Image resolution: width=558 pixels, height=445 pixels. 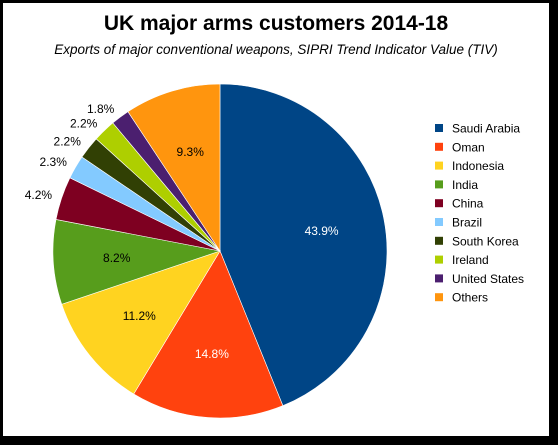 What do you see at coordinates (478, 166) in the screenshot?
I see `legend-label-indonesia: Indonesia` at bounding box center [478, 166].